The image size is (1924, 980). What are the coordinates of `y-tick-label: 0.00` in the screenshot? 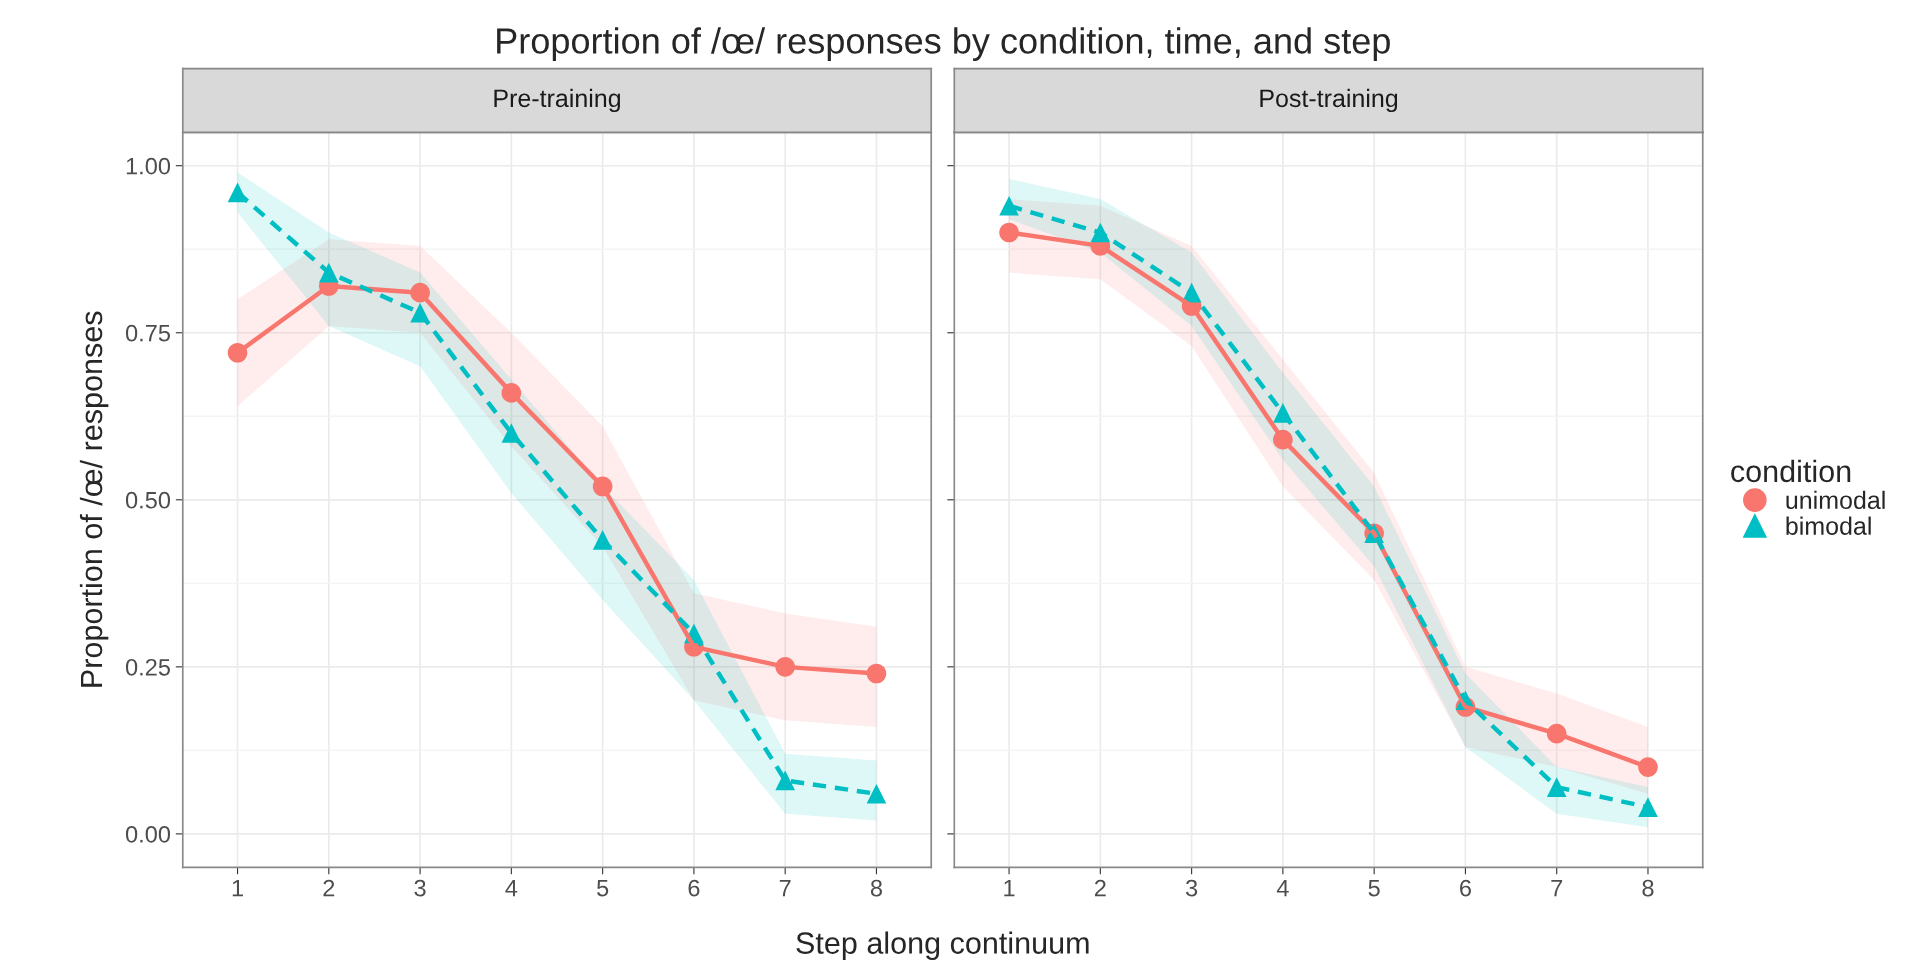 It's located at (148, 834).